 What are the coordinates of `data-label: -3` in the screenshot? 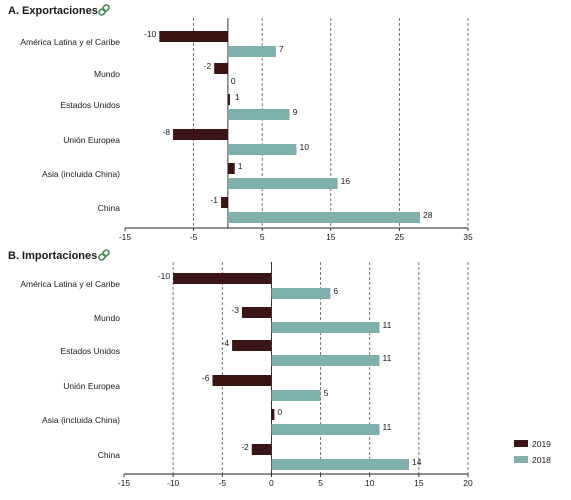 It's located at (235, 310).